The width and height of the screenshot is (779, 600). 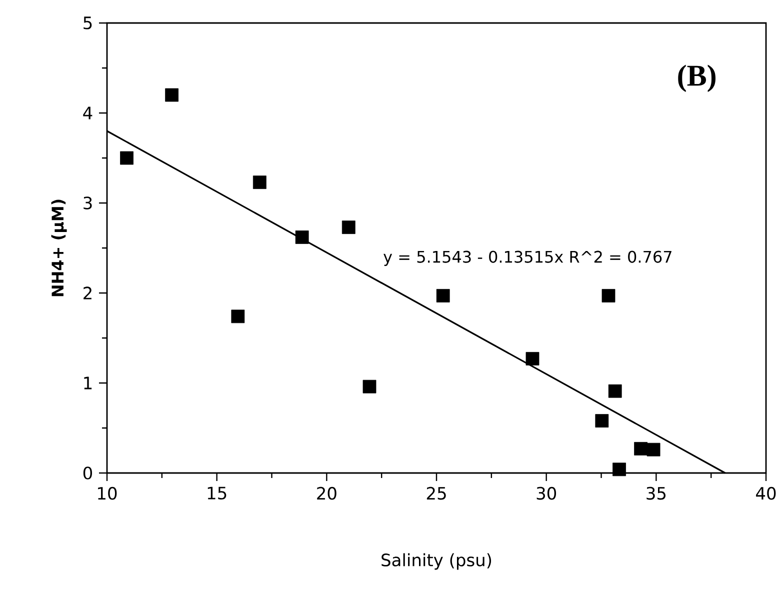 What do you see at coordinates (656, 493) in the screenshot?
I see `x-tick-label: 35` at bounding box center [656, 493].